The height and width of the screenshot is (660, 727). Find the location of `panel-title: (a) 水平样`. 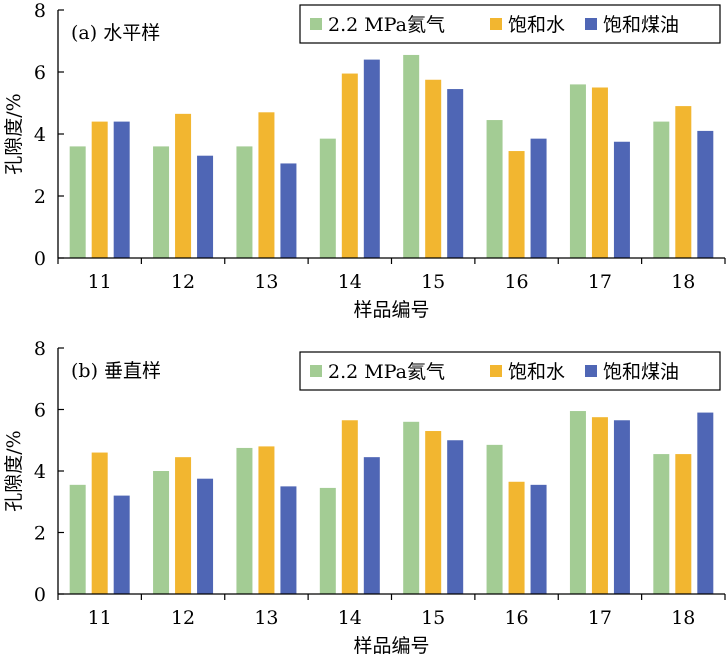

panel-title: (a) 水平样 is located at coordinates (115, 33).